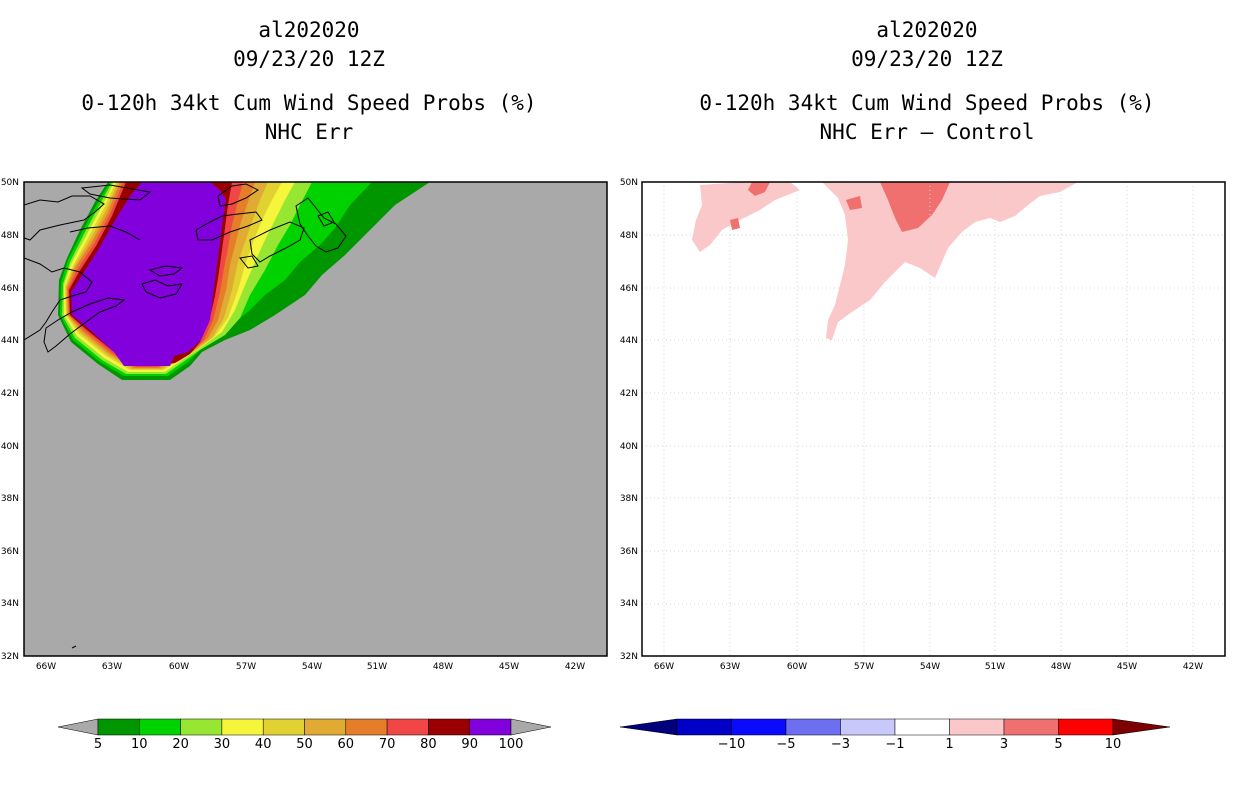 This screenshot has height=800, width=1236. Describe the element at coordinates (179, 667) in the screenshot. I see `left-lon-label: 60W` at that location.